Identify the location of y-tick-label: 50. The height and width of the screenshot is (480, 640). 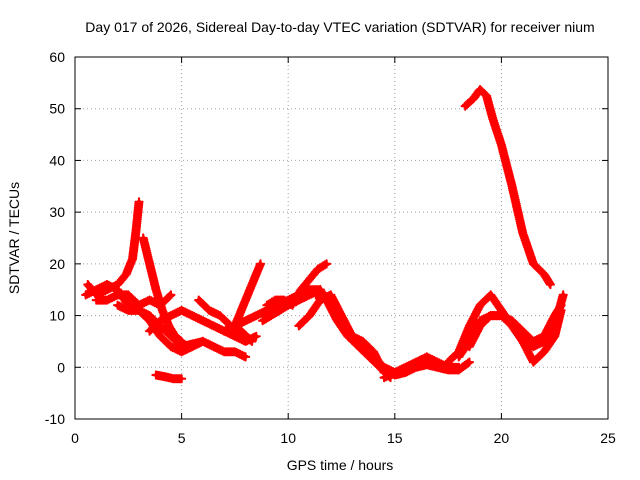
(57, 109).